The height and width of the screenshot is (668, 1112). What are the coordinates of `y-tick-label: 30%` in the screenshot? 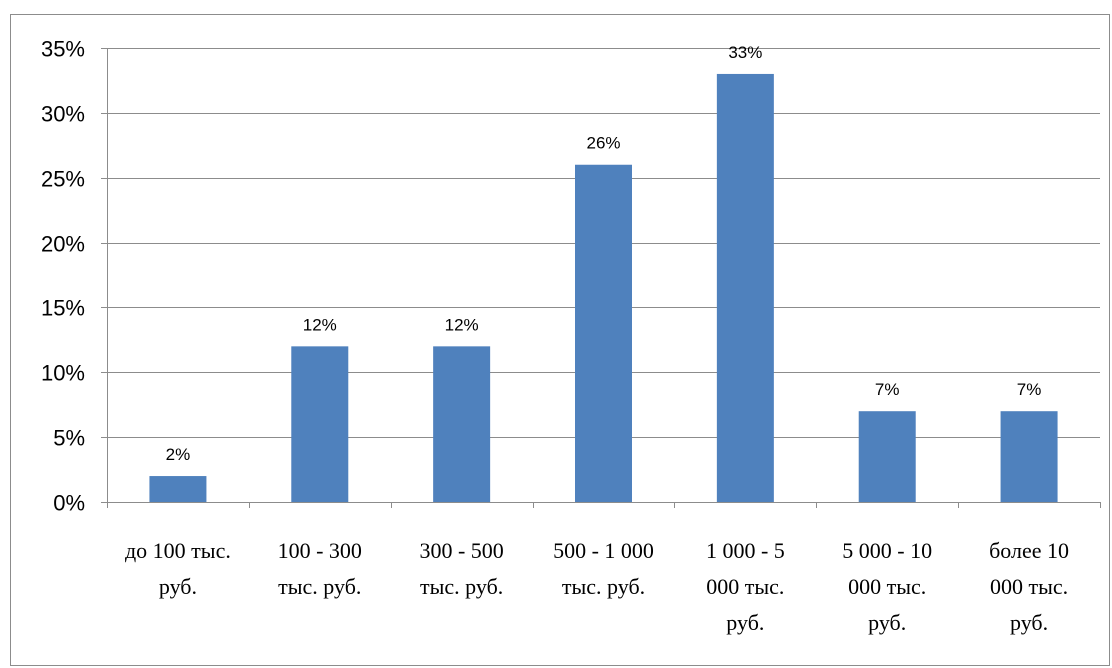 It's located at (63, 114).